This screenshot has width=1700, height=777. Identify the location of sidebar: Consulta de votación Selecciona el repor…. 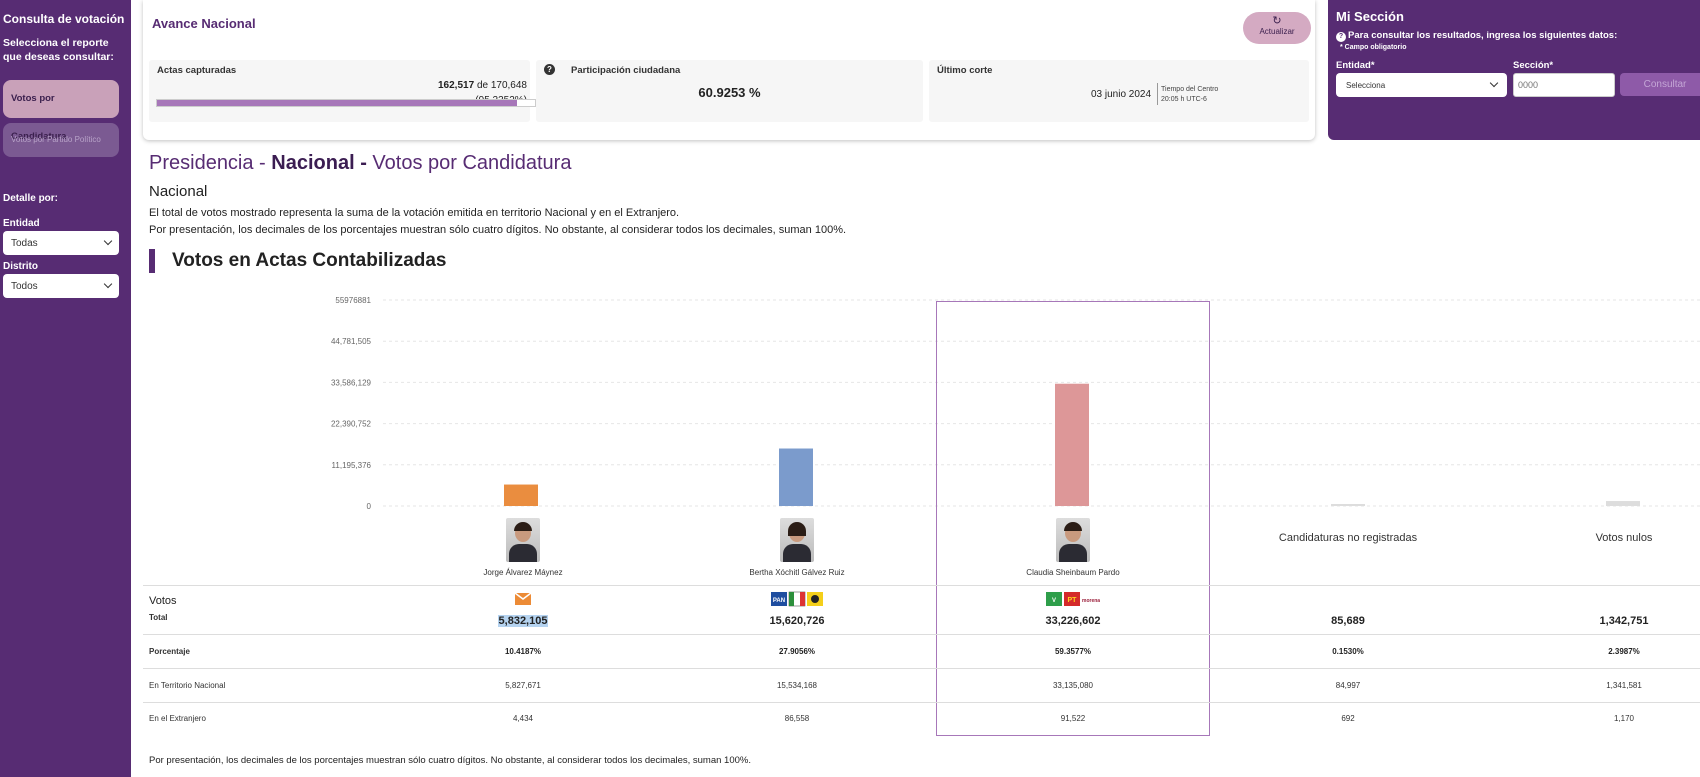
(65, 388).